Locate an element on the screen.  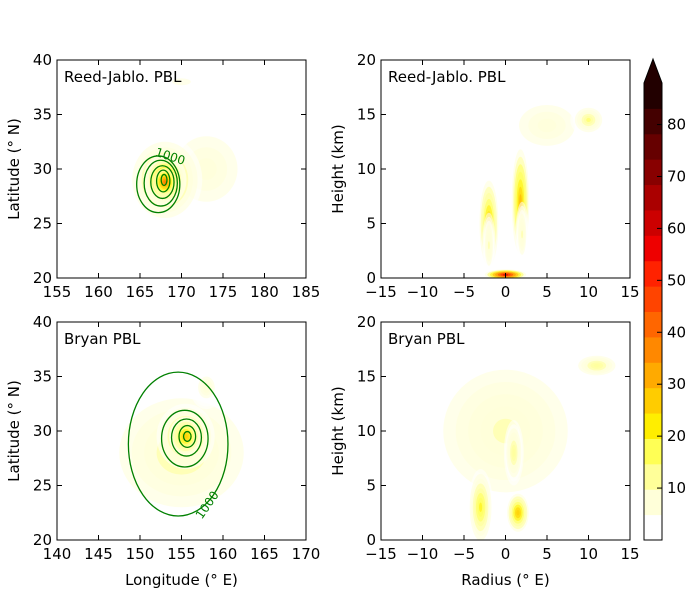
y-tick-label: 40 is located at coordinates (42, 322).